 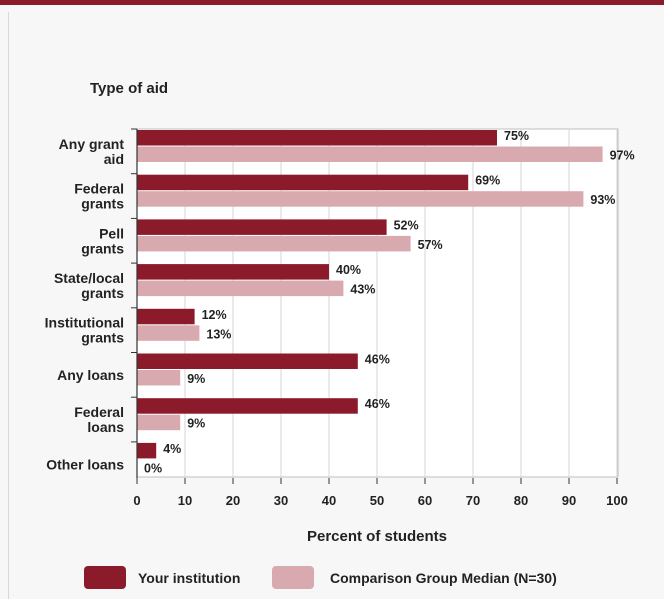 What do you see at coordinates (487, 181) in the screenshot?
I see `data-label: 69%` at bounding box center [487, 181].